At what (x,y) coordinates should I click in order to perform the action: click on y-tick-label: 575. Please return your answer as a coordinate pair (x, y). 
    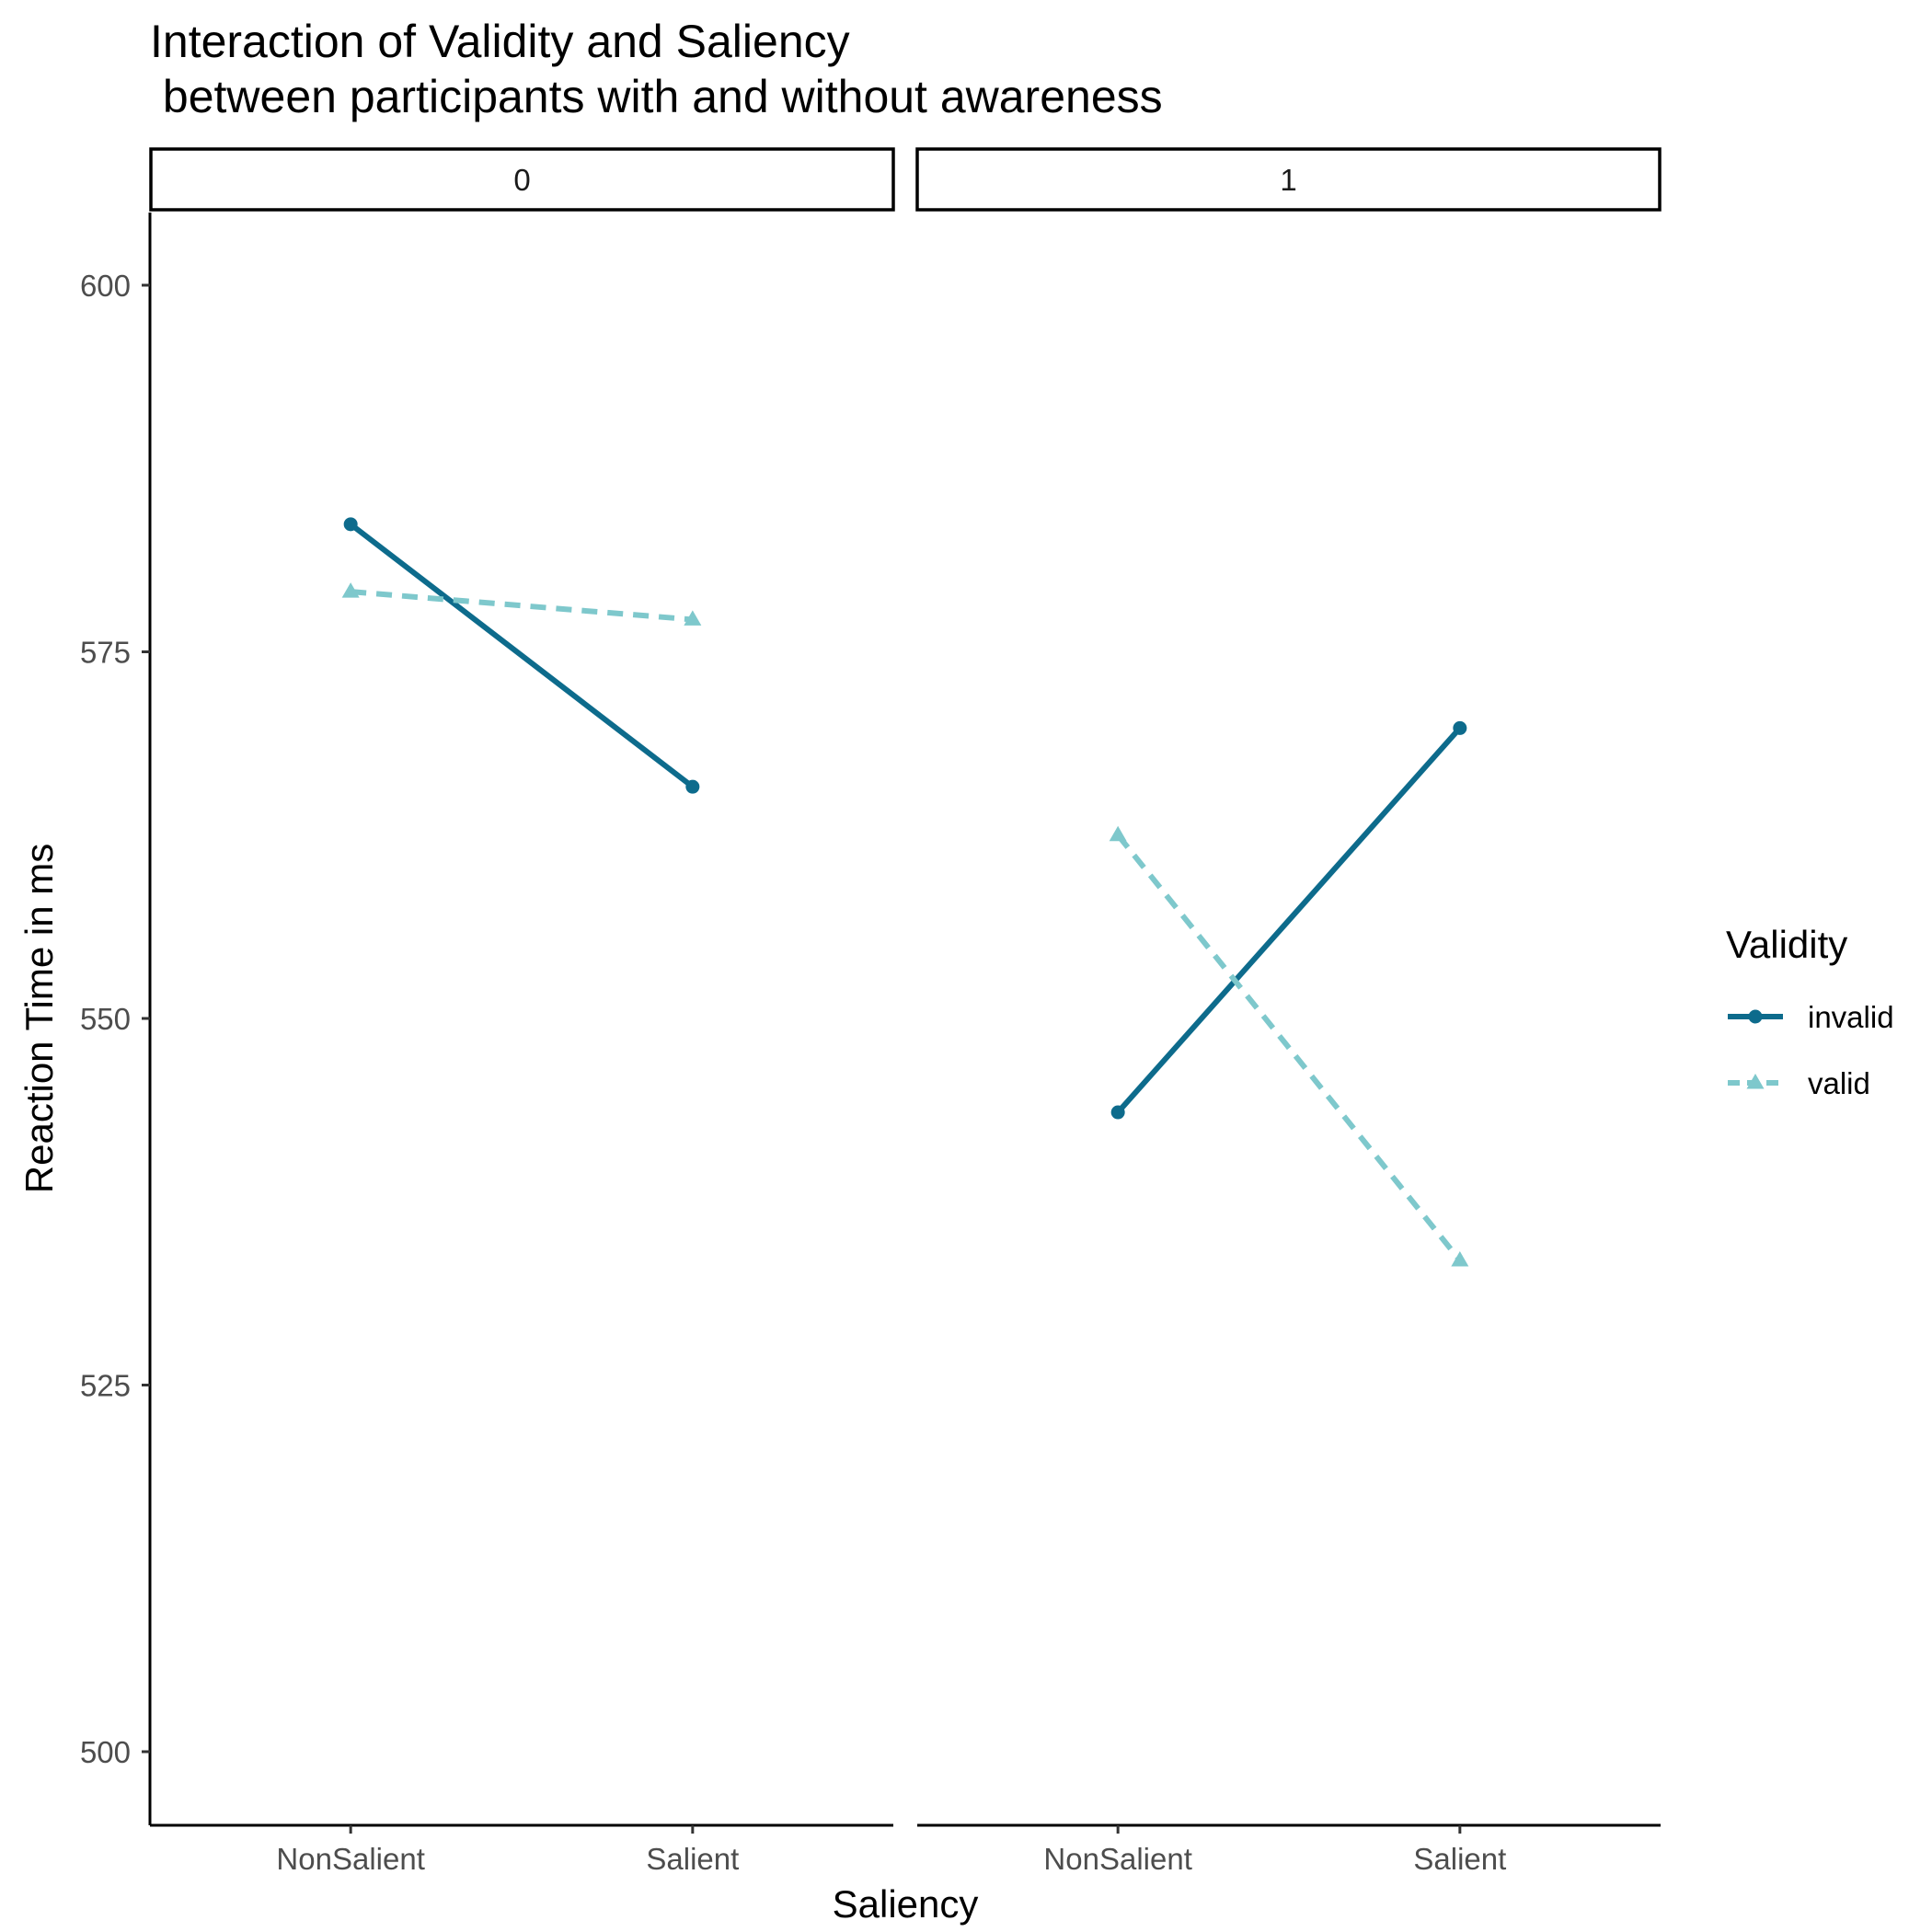
    Looking at the image, I should click on (105, 653).